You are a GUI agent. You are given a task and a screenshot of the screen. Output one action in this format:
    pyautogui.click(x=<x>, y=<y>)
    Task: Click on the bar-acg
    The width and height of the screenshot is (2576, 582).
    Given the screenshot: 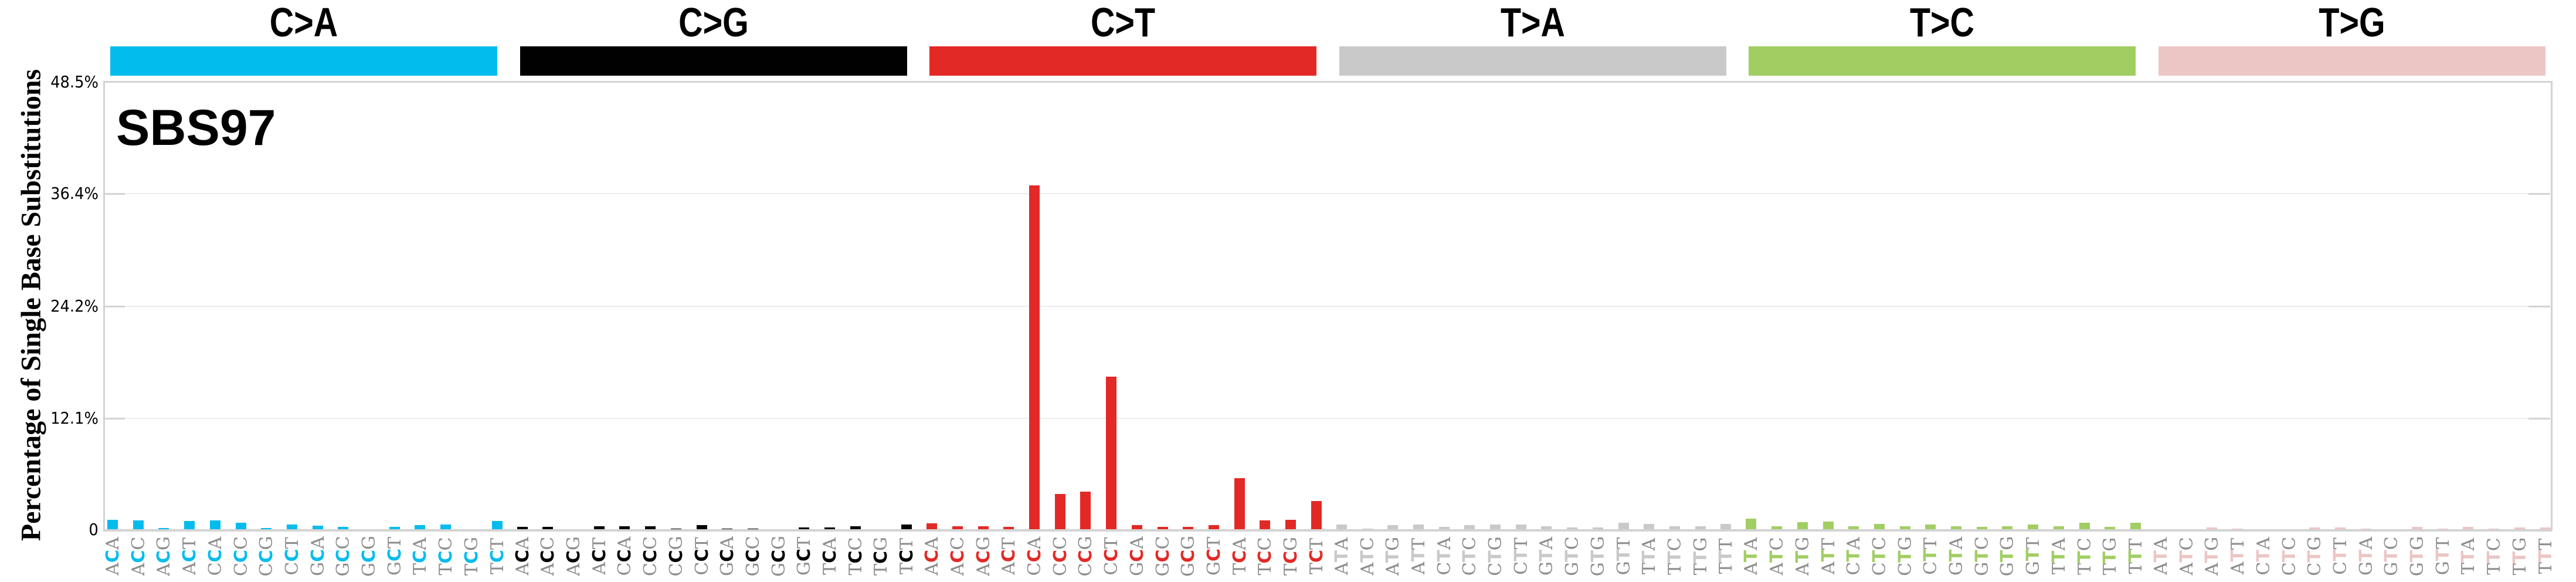 What is the action you would take?
    pyautogui.click(x=163, y=529)
    